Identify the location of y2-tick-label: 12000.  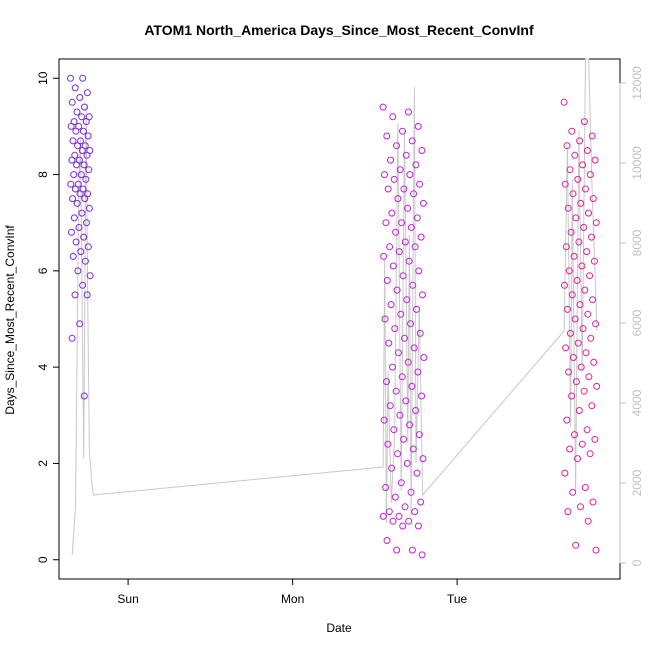
(637, 83).